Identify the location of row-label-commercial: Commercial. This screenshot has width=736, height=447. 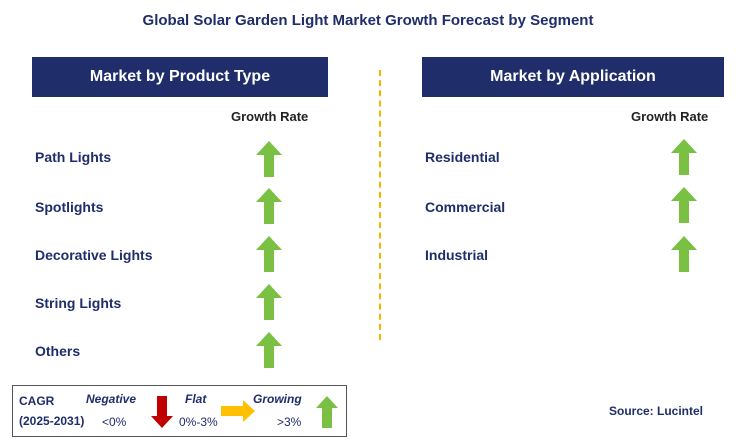
(465, 207).